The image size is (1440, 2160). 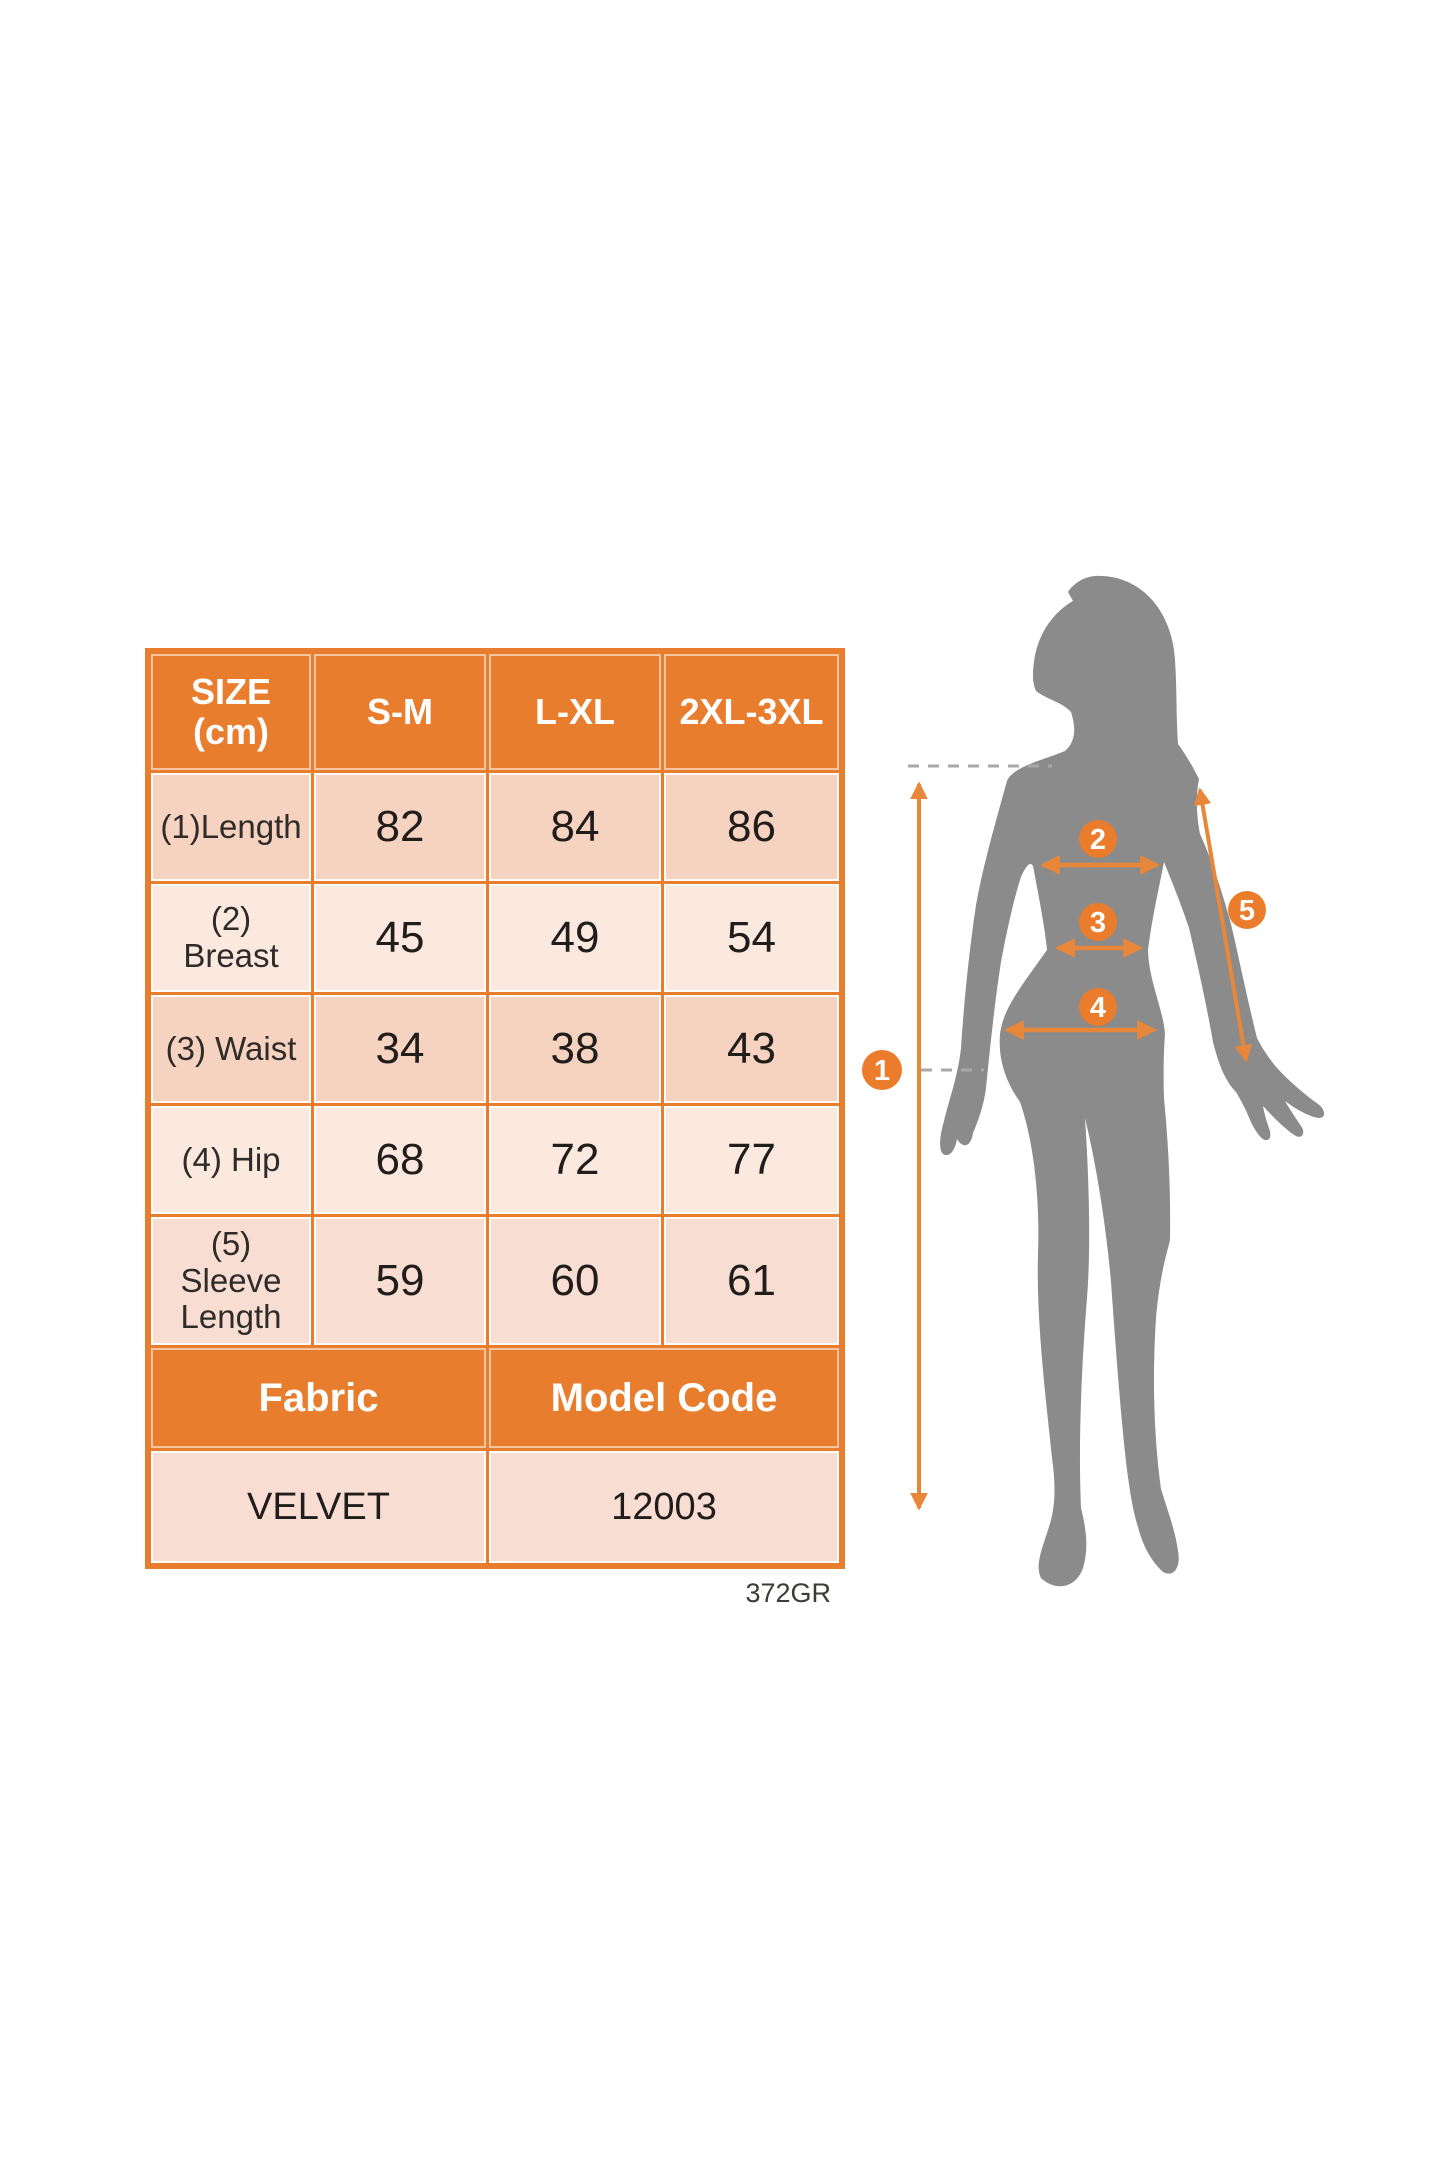 I want to click on value-length-sm: 82, so click(x=400, y=827).